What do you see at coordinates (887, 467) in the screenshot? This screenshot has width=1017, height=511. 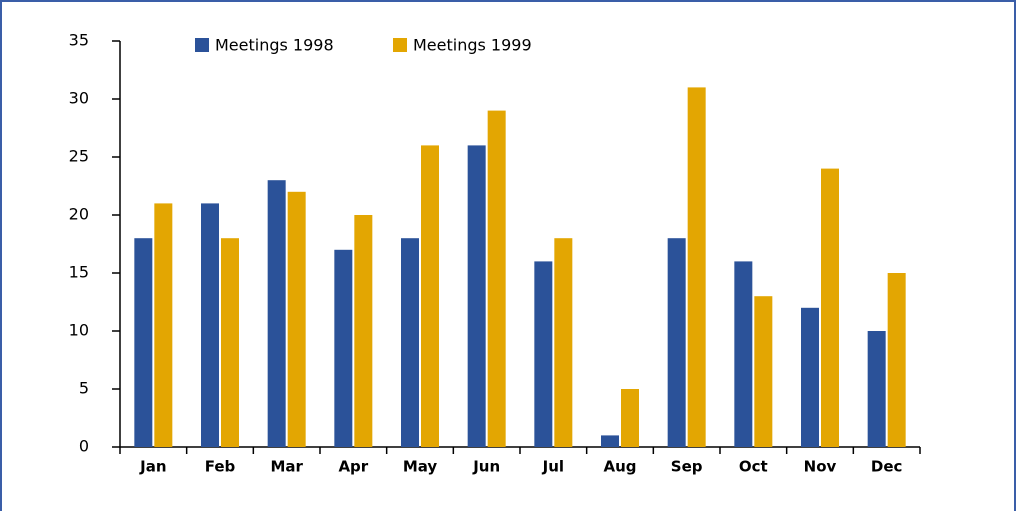 I see `x-tick-label: Dec` at bounding box center [887, 467].